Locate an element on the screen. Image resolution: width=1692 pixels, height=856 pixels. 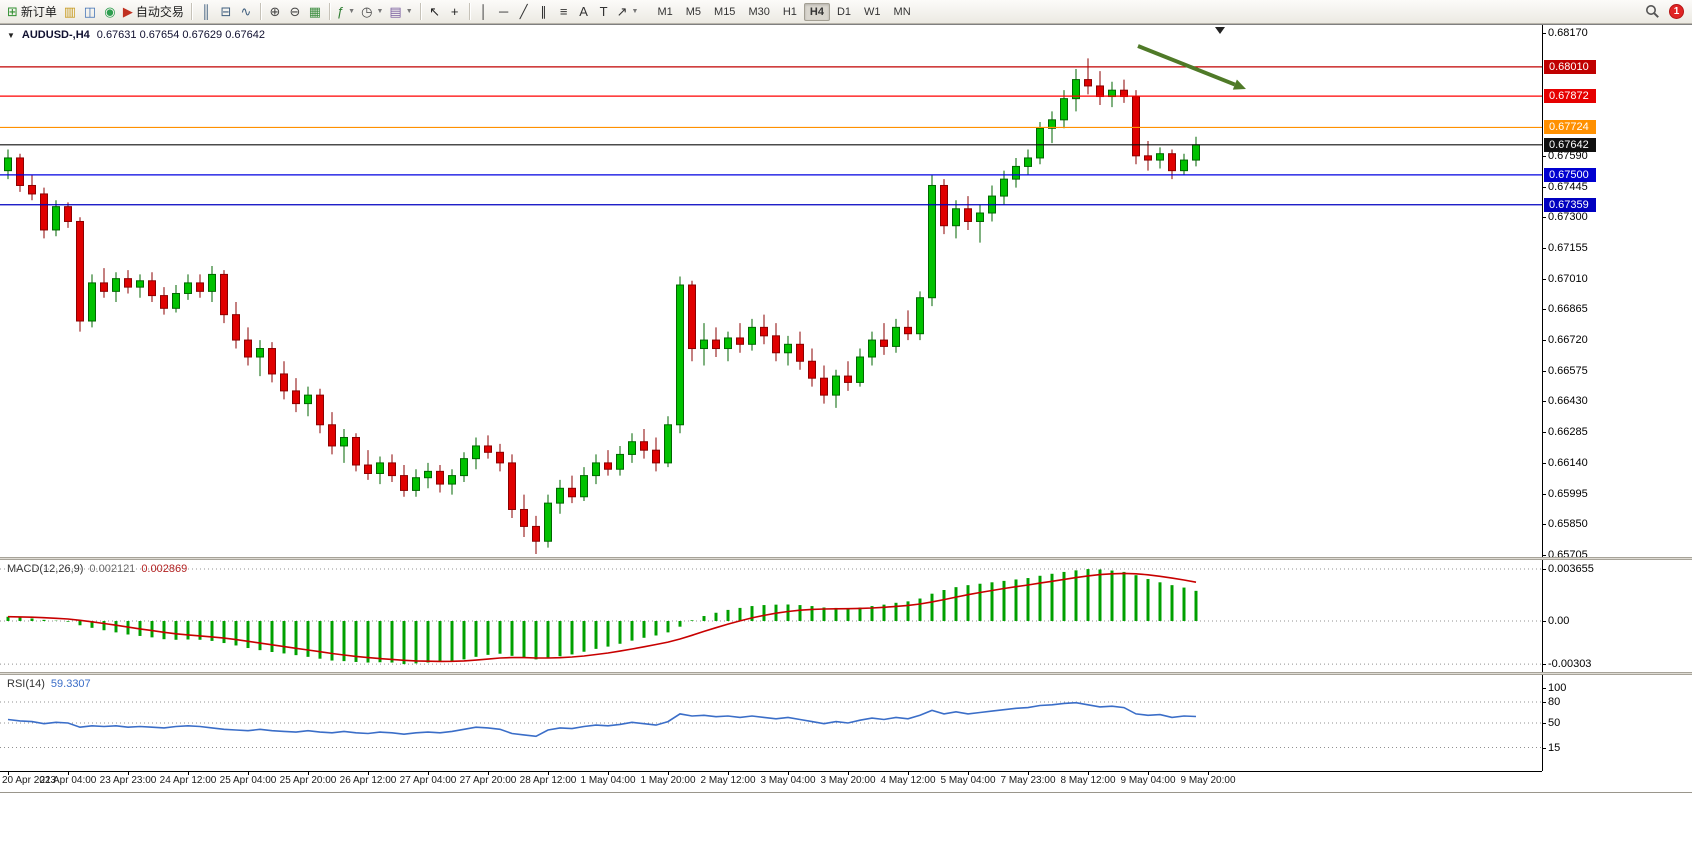
trendline-icon: ╱ is located at coordinates (523, 11).